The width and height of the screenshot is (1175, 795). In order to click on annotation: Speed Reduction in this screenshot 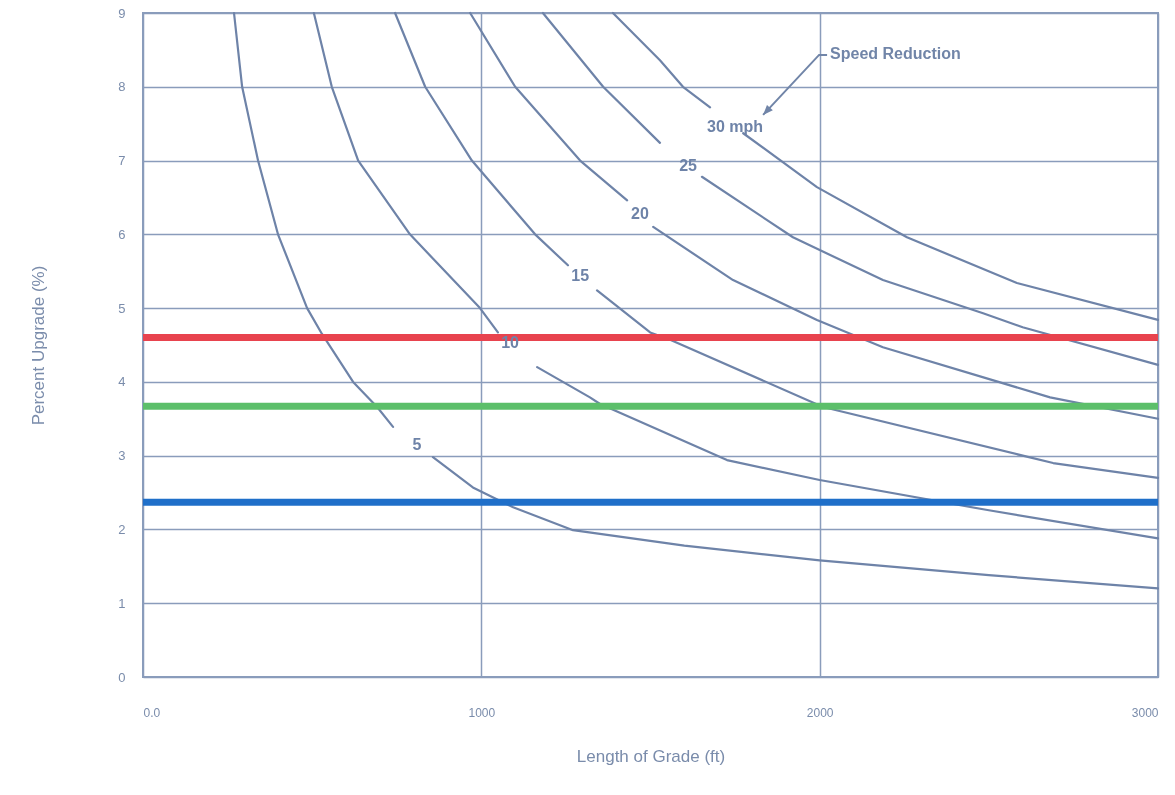, I will do `click(895, 53)`.